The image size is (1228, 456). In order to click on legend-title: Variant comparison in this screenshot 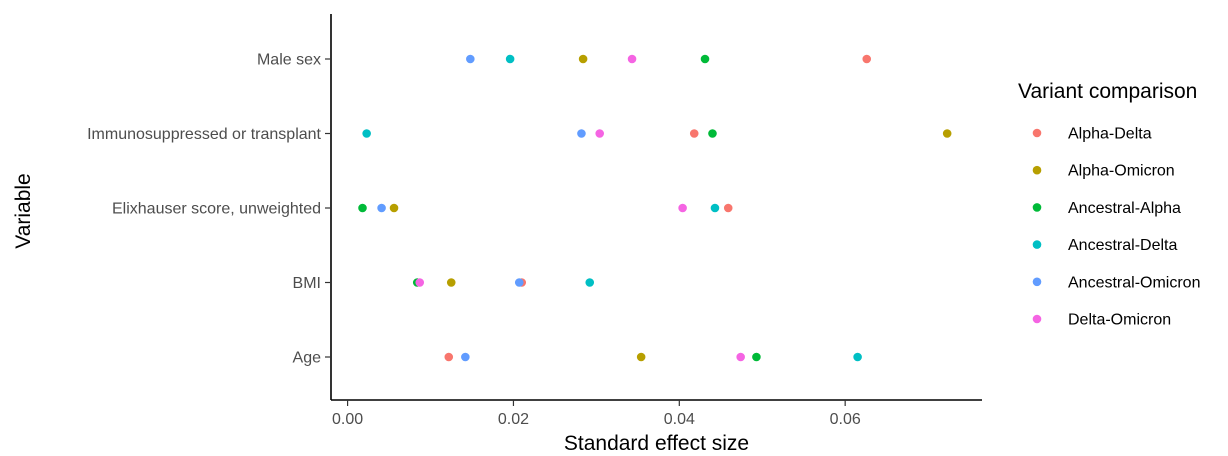, I will do `click(1107, 91)`.